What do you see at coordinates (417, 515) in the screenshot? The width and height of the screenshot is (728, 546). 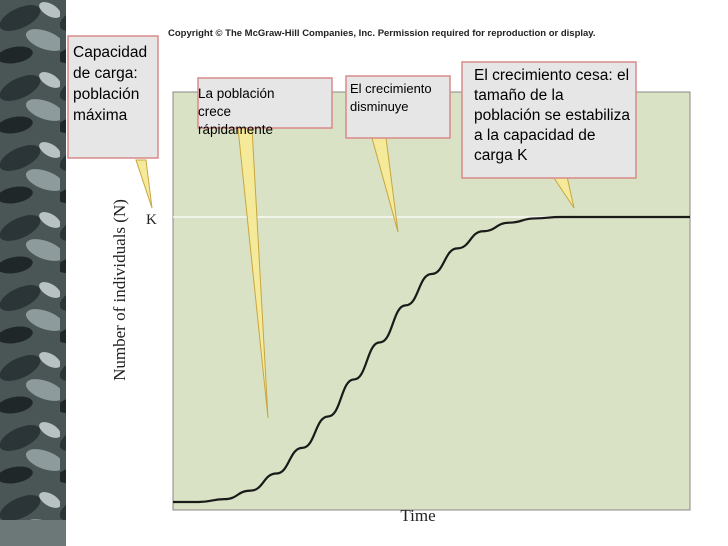 I see `x-axis-label: Time` at bounding box center [417, 515].